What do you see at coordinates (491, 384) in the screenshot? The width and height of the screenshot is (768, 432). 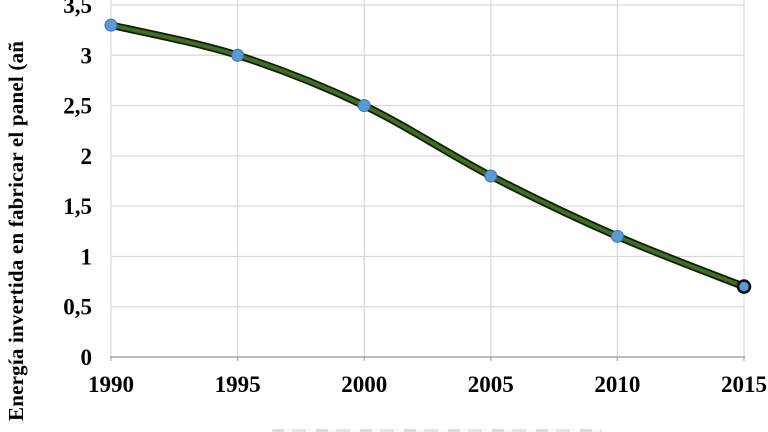 I see `x-tick-label: 2005` at bounding box center [491, 384].